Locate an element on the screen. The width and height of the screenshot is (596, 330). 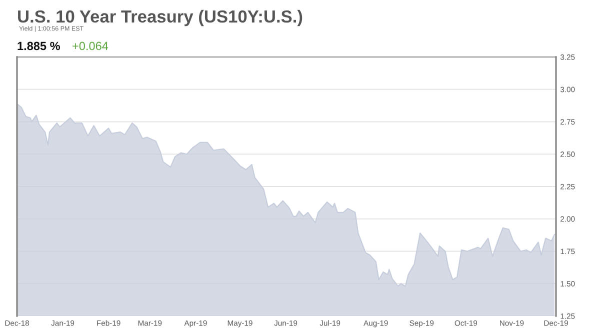
text: +0.064 is located at coordinates (90, 46).